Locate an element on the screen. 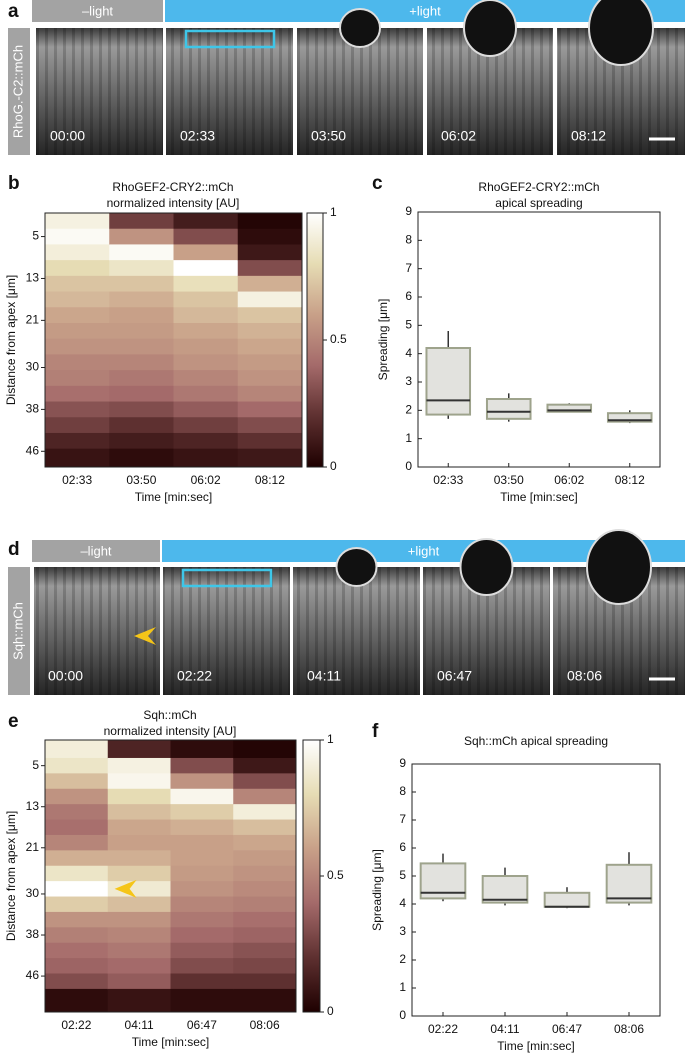 The height and width of the screenshot is (1056, 685). arrowhead is located at coordinates (145, 636).